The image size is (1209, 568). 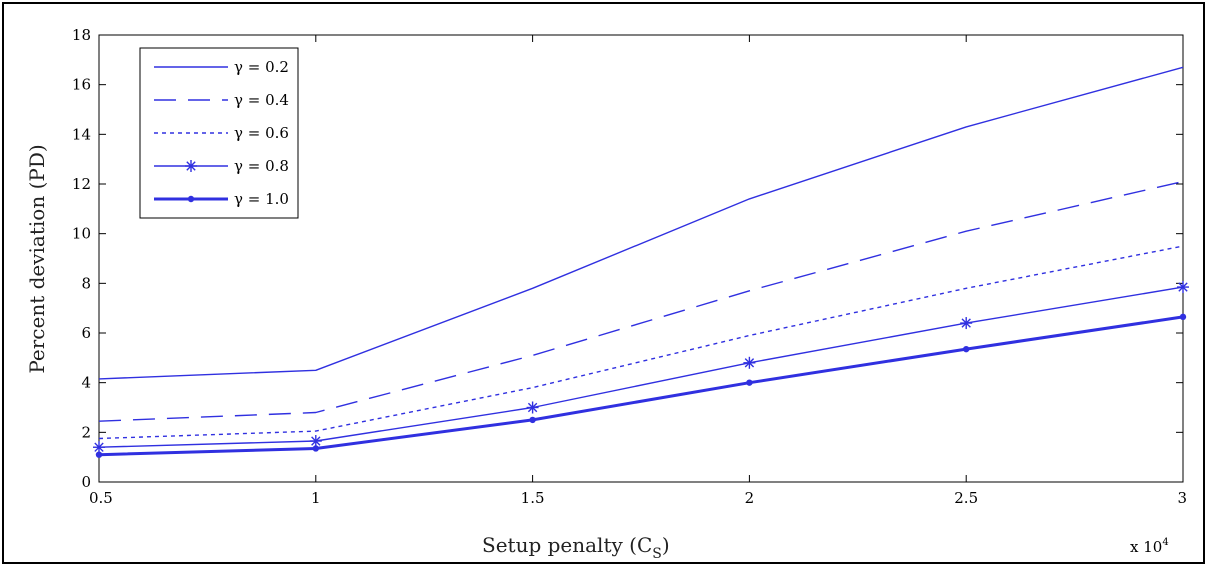 I want to click on legend: γ = 0.2 γ = 0.4 γ = 0.6 γ = 0.8 γ = 1.0, so click(x=219, y=133).